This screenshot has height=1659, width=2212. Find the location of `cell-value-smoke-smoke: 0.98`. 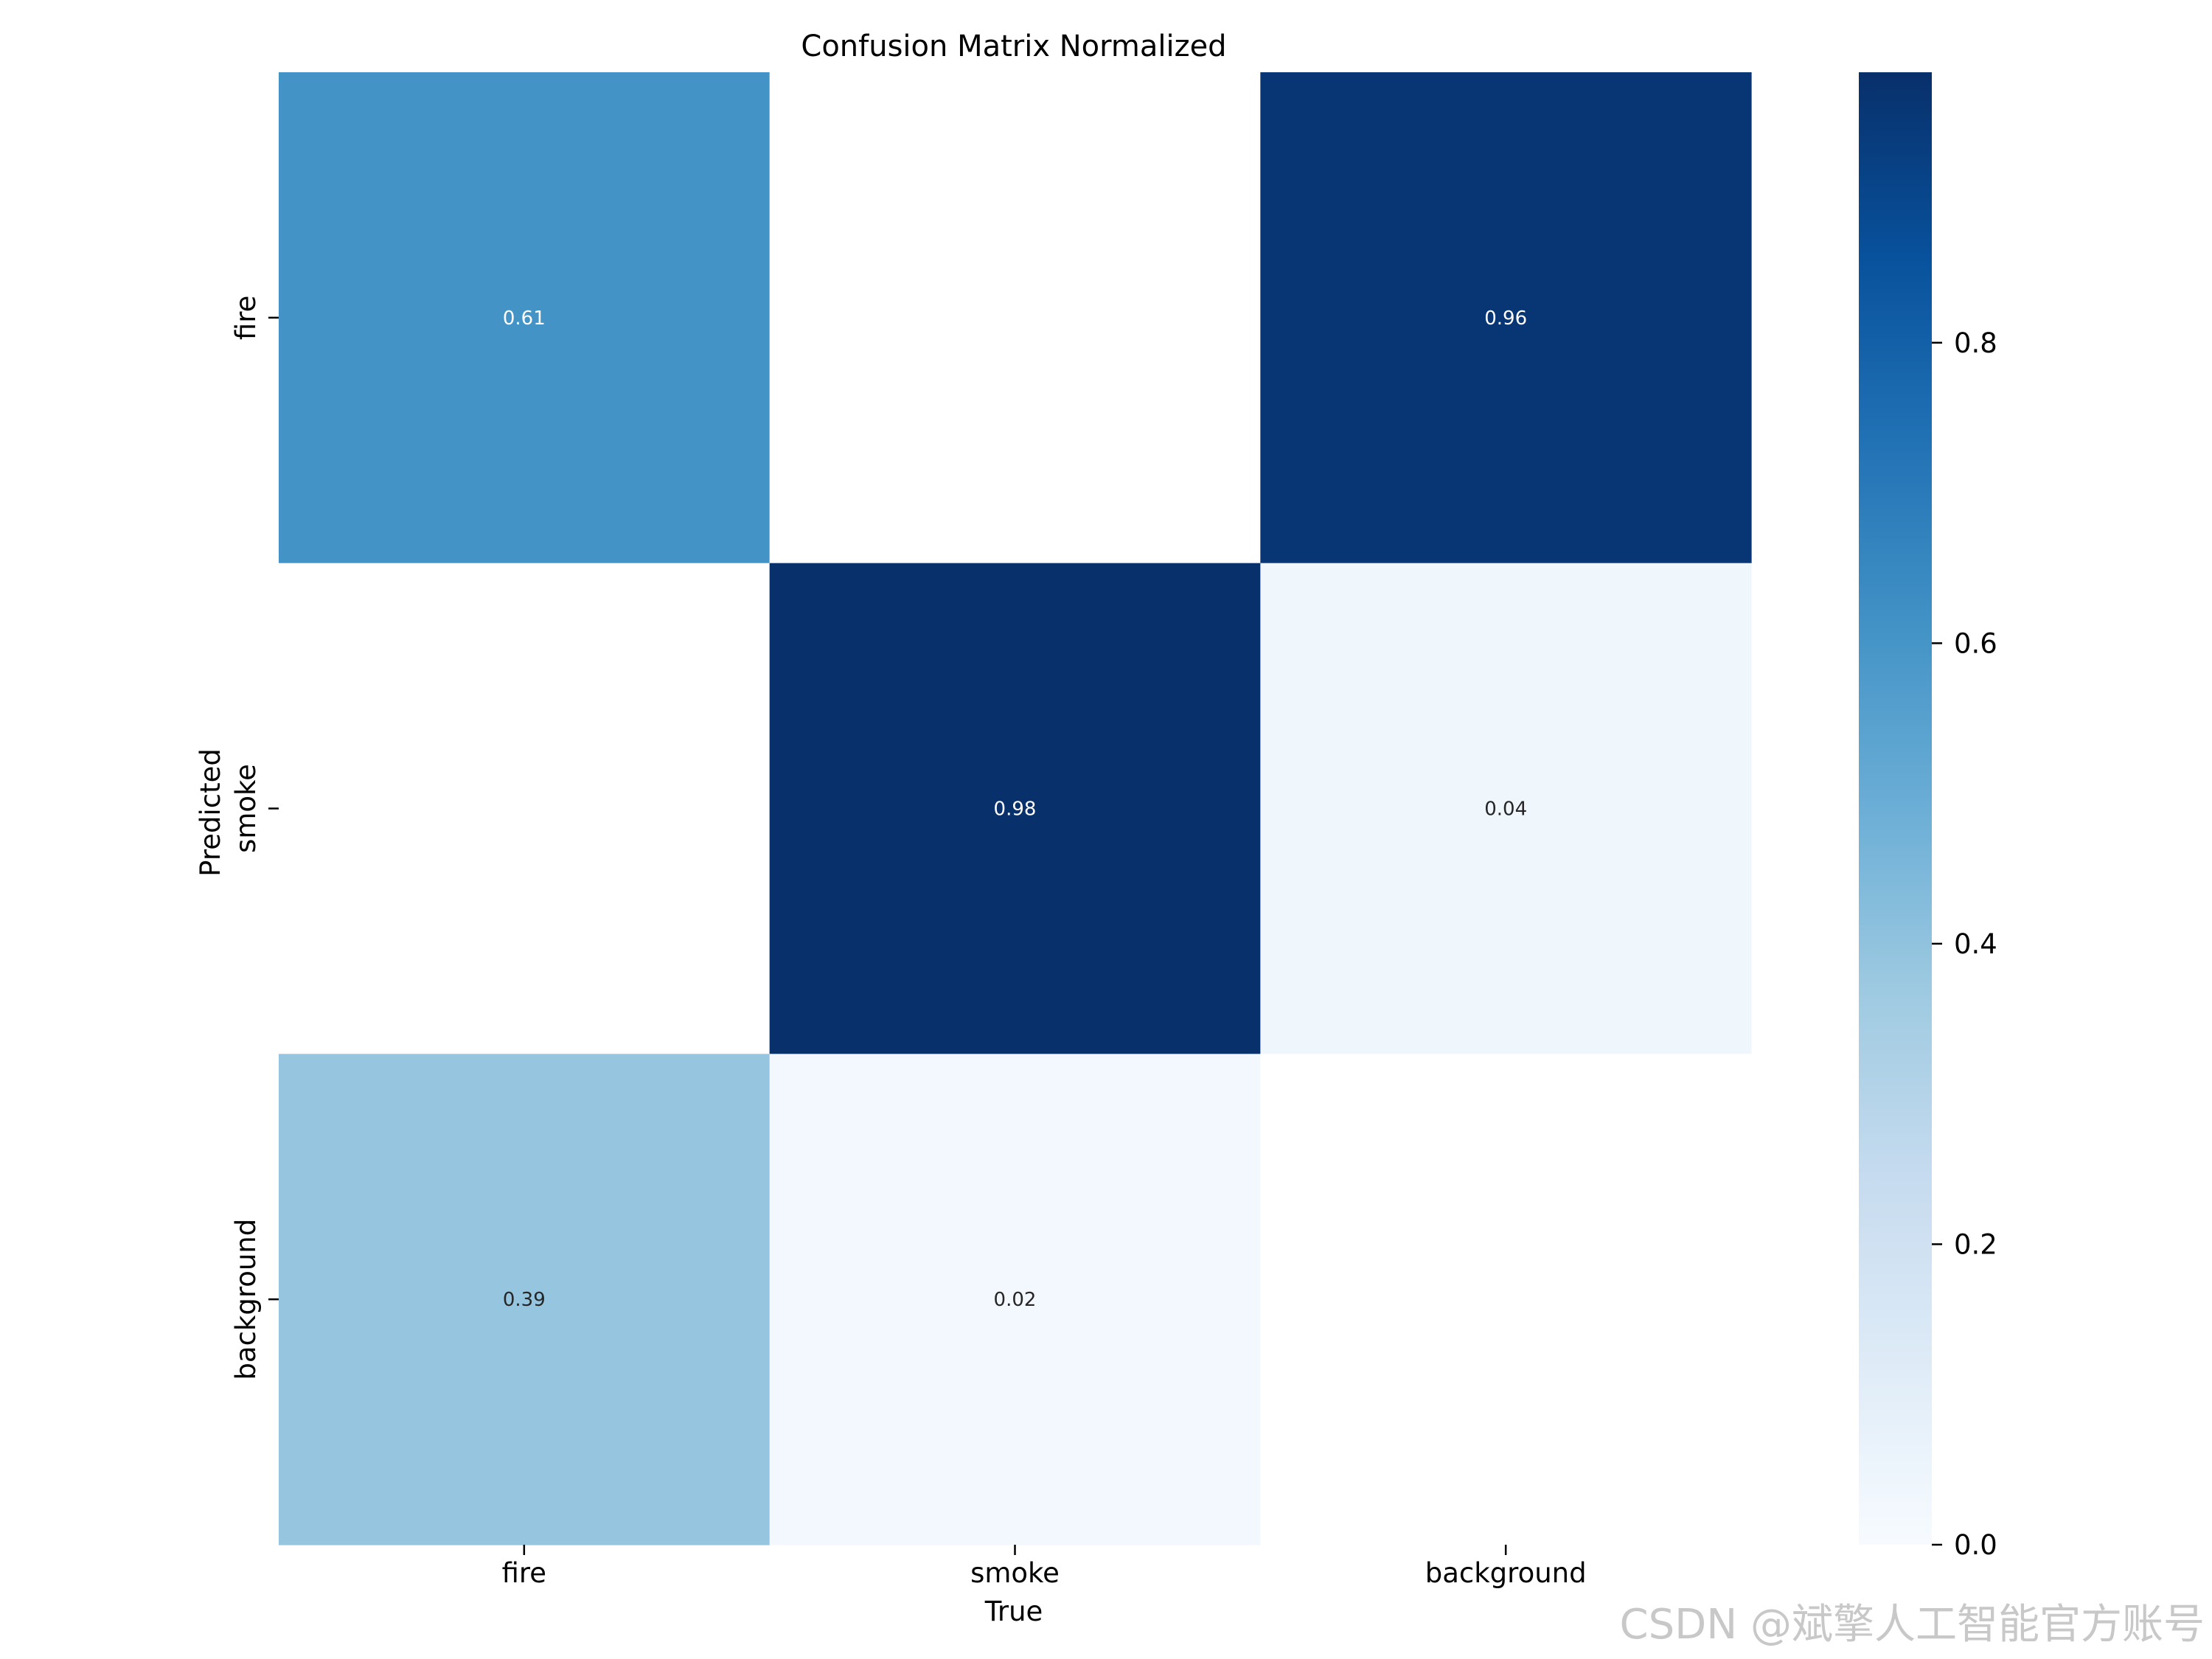

cell-value-smoke-smoke: 0.98 is located at coordinates (1015, 810).